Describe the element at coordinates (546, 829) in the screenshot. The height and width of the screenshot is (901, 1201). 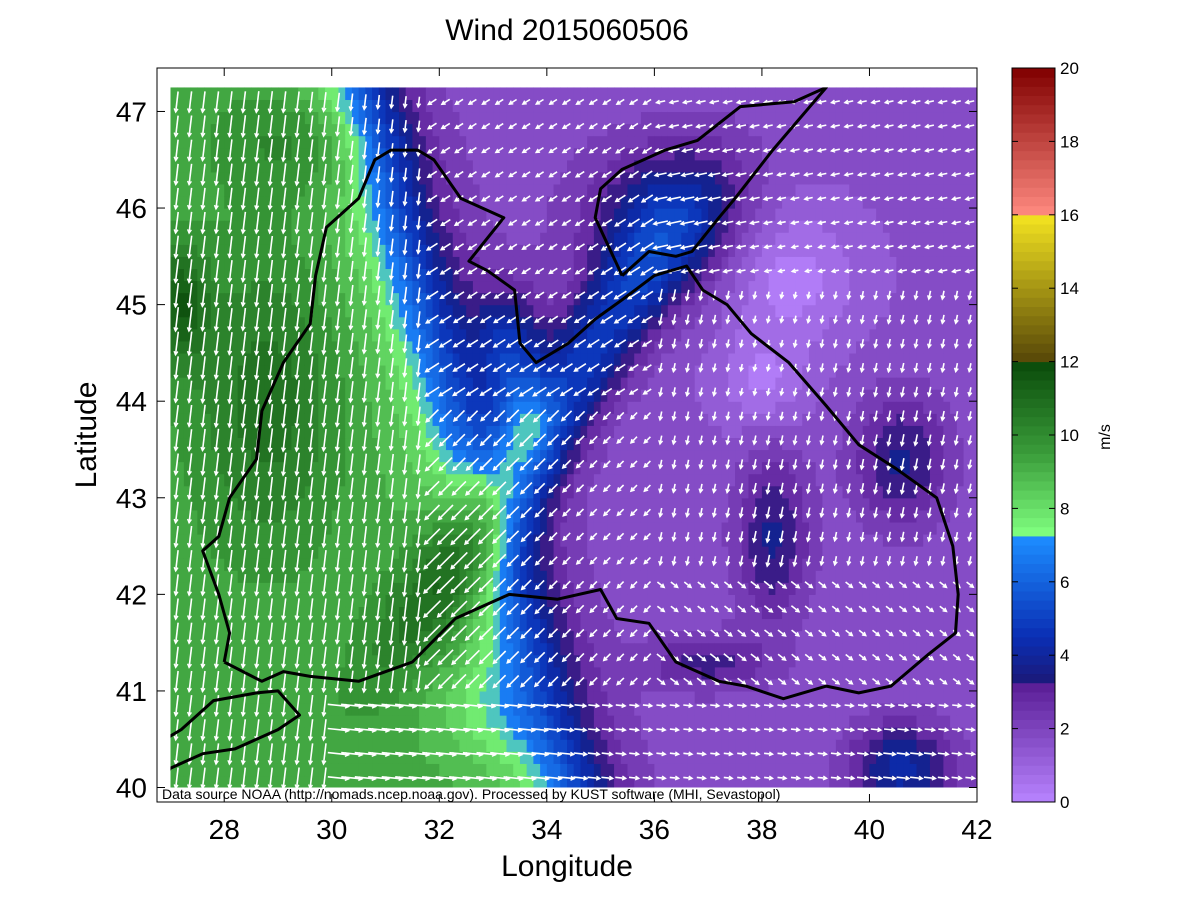
I see `x-tick-label: 34` at that location.